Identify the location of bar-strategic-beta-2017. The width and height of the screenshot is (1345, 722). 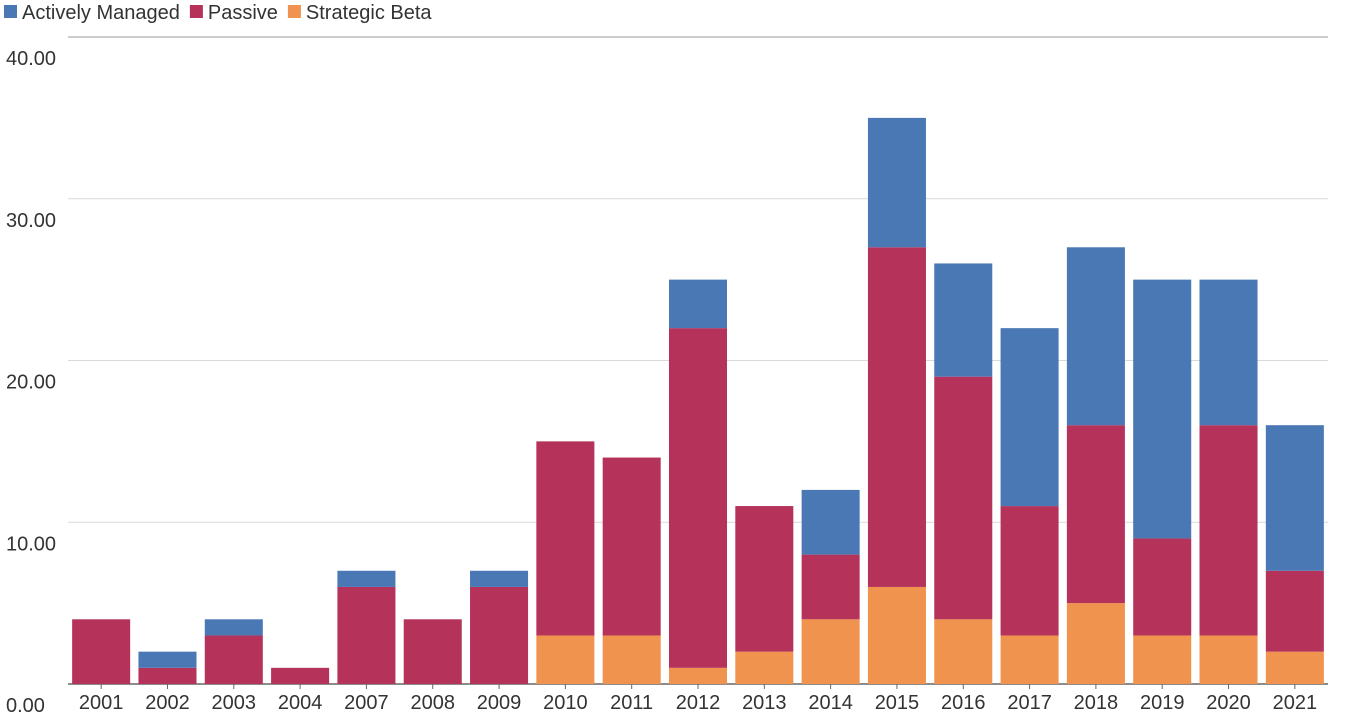
(1029, 659).